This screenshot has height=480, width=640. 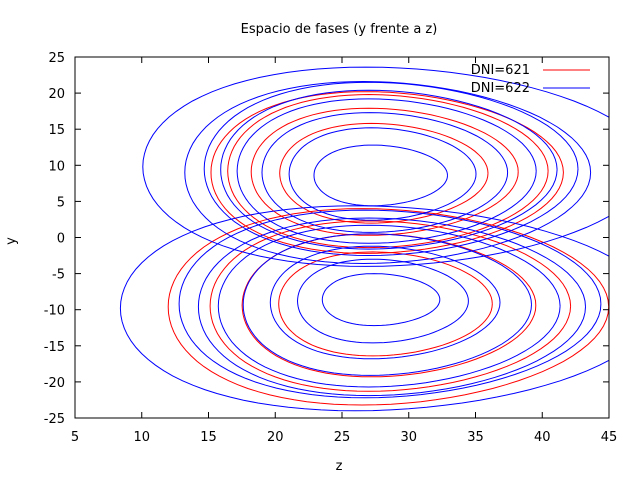 What do you see at coordinates (275, 437) in the screenshot?
I see `x-tick-label: 20` at bounding box center [275, 437].